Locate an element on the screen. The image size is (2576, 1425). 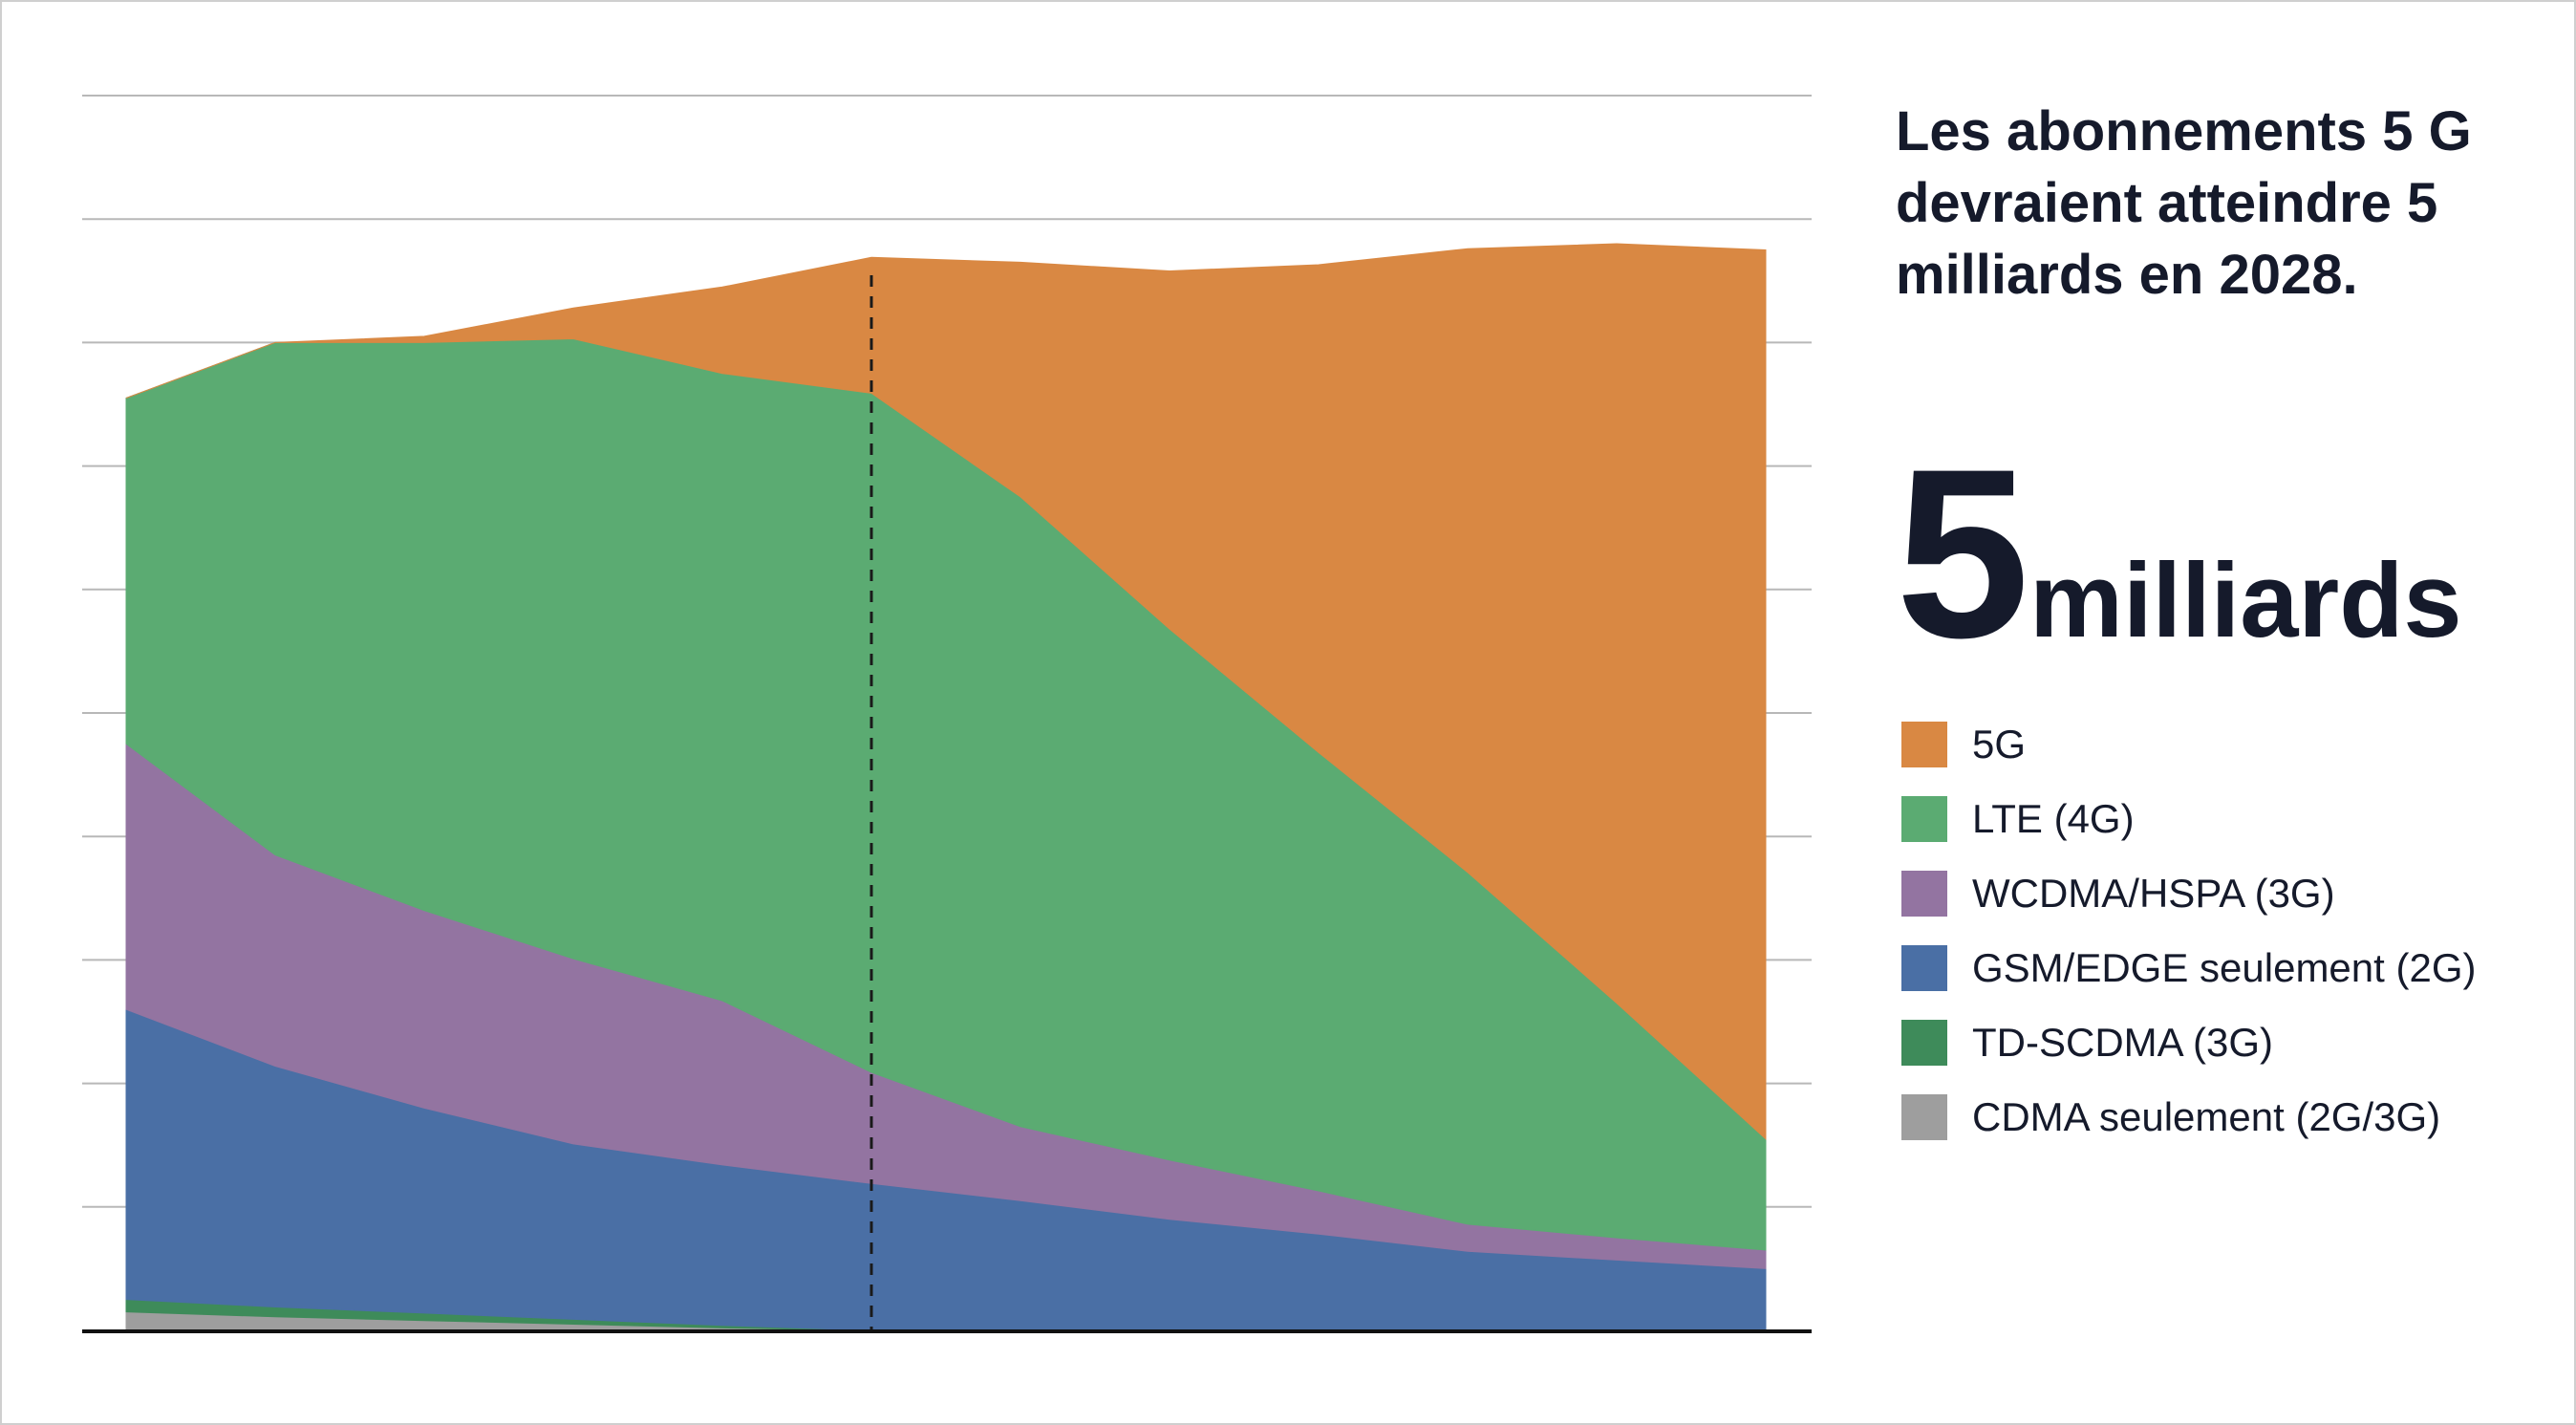
big-number-callout: 5milliards is located at coordinates (2179, 557).